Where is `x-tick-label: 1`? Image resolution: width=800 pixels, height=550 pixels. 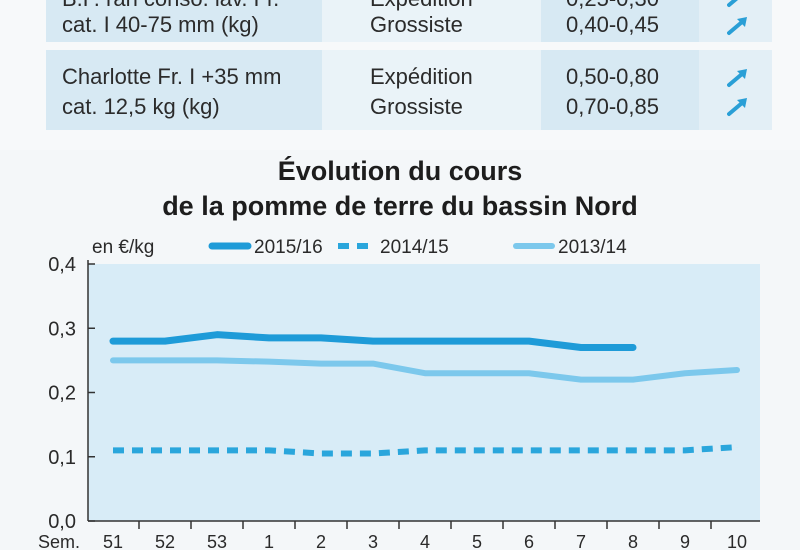 x-tick-label: 1 is located at coordinates (269, 541).